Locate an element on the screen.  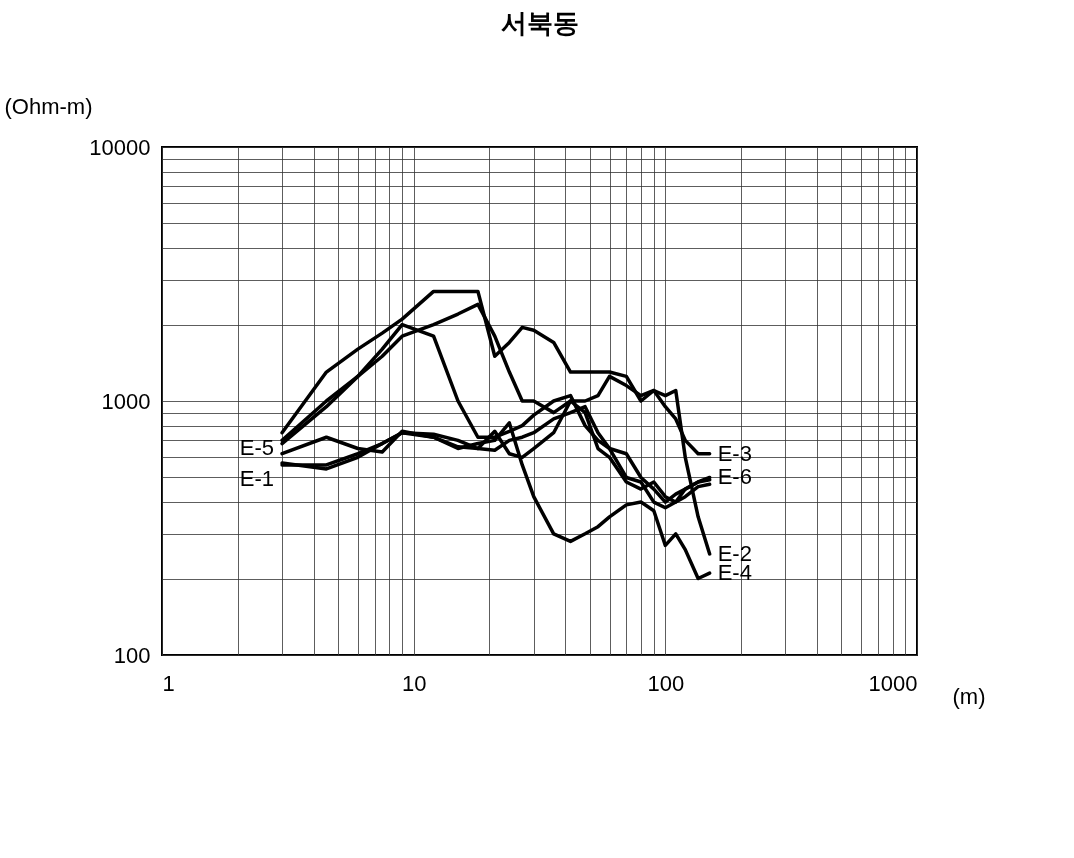
x-tick-label: 1000 is located at coordinates (893, 683).